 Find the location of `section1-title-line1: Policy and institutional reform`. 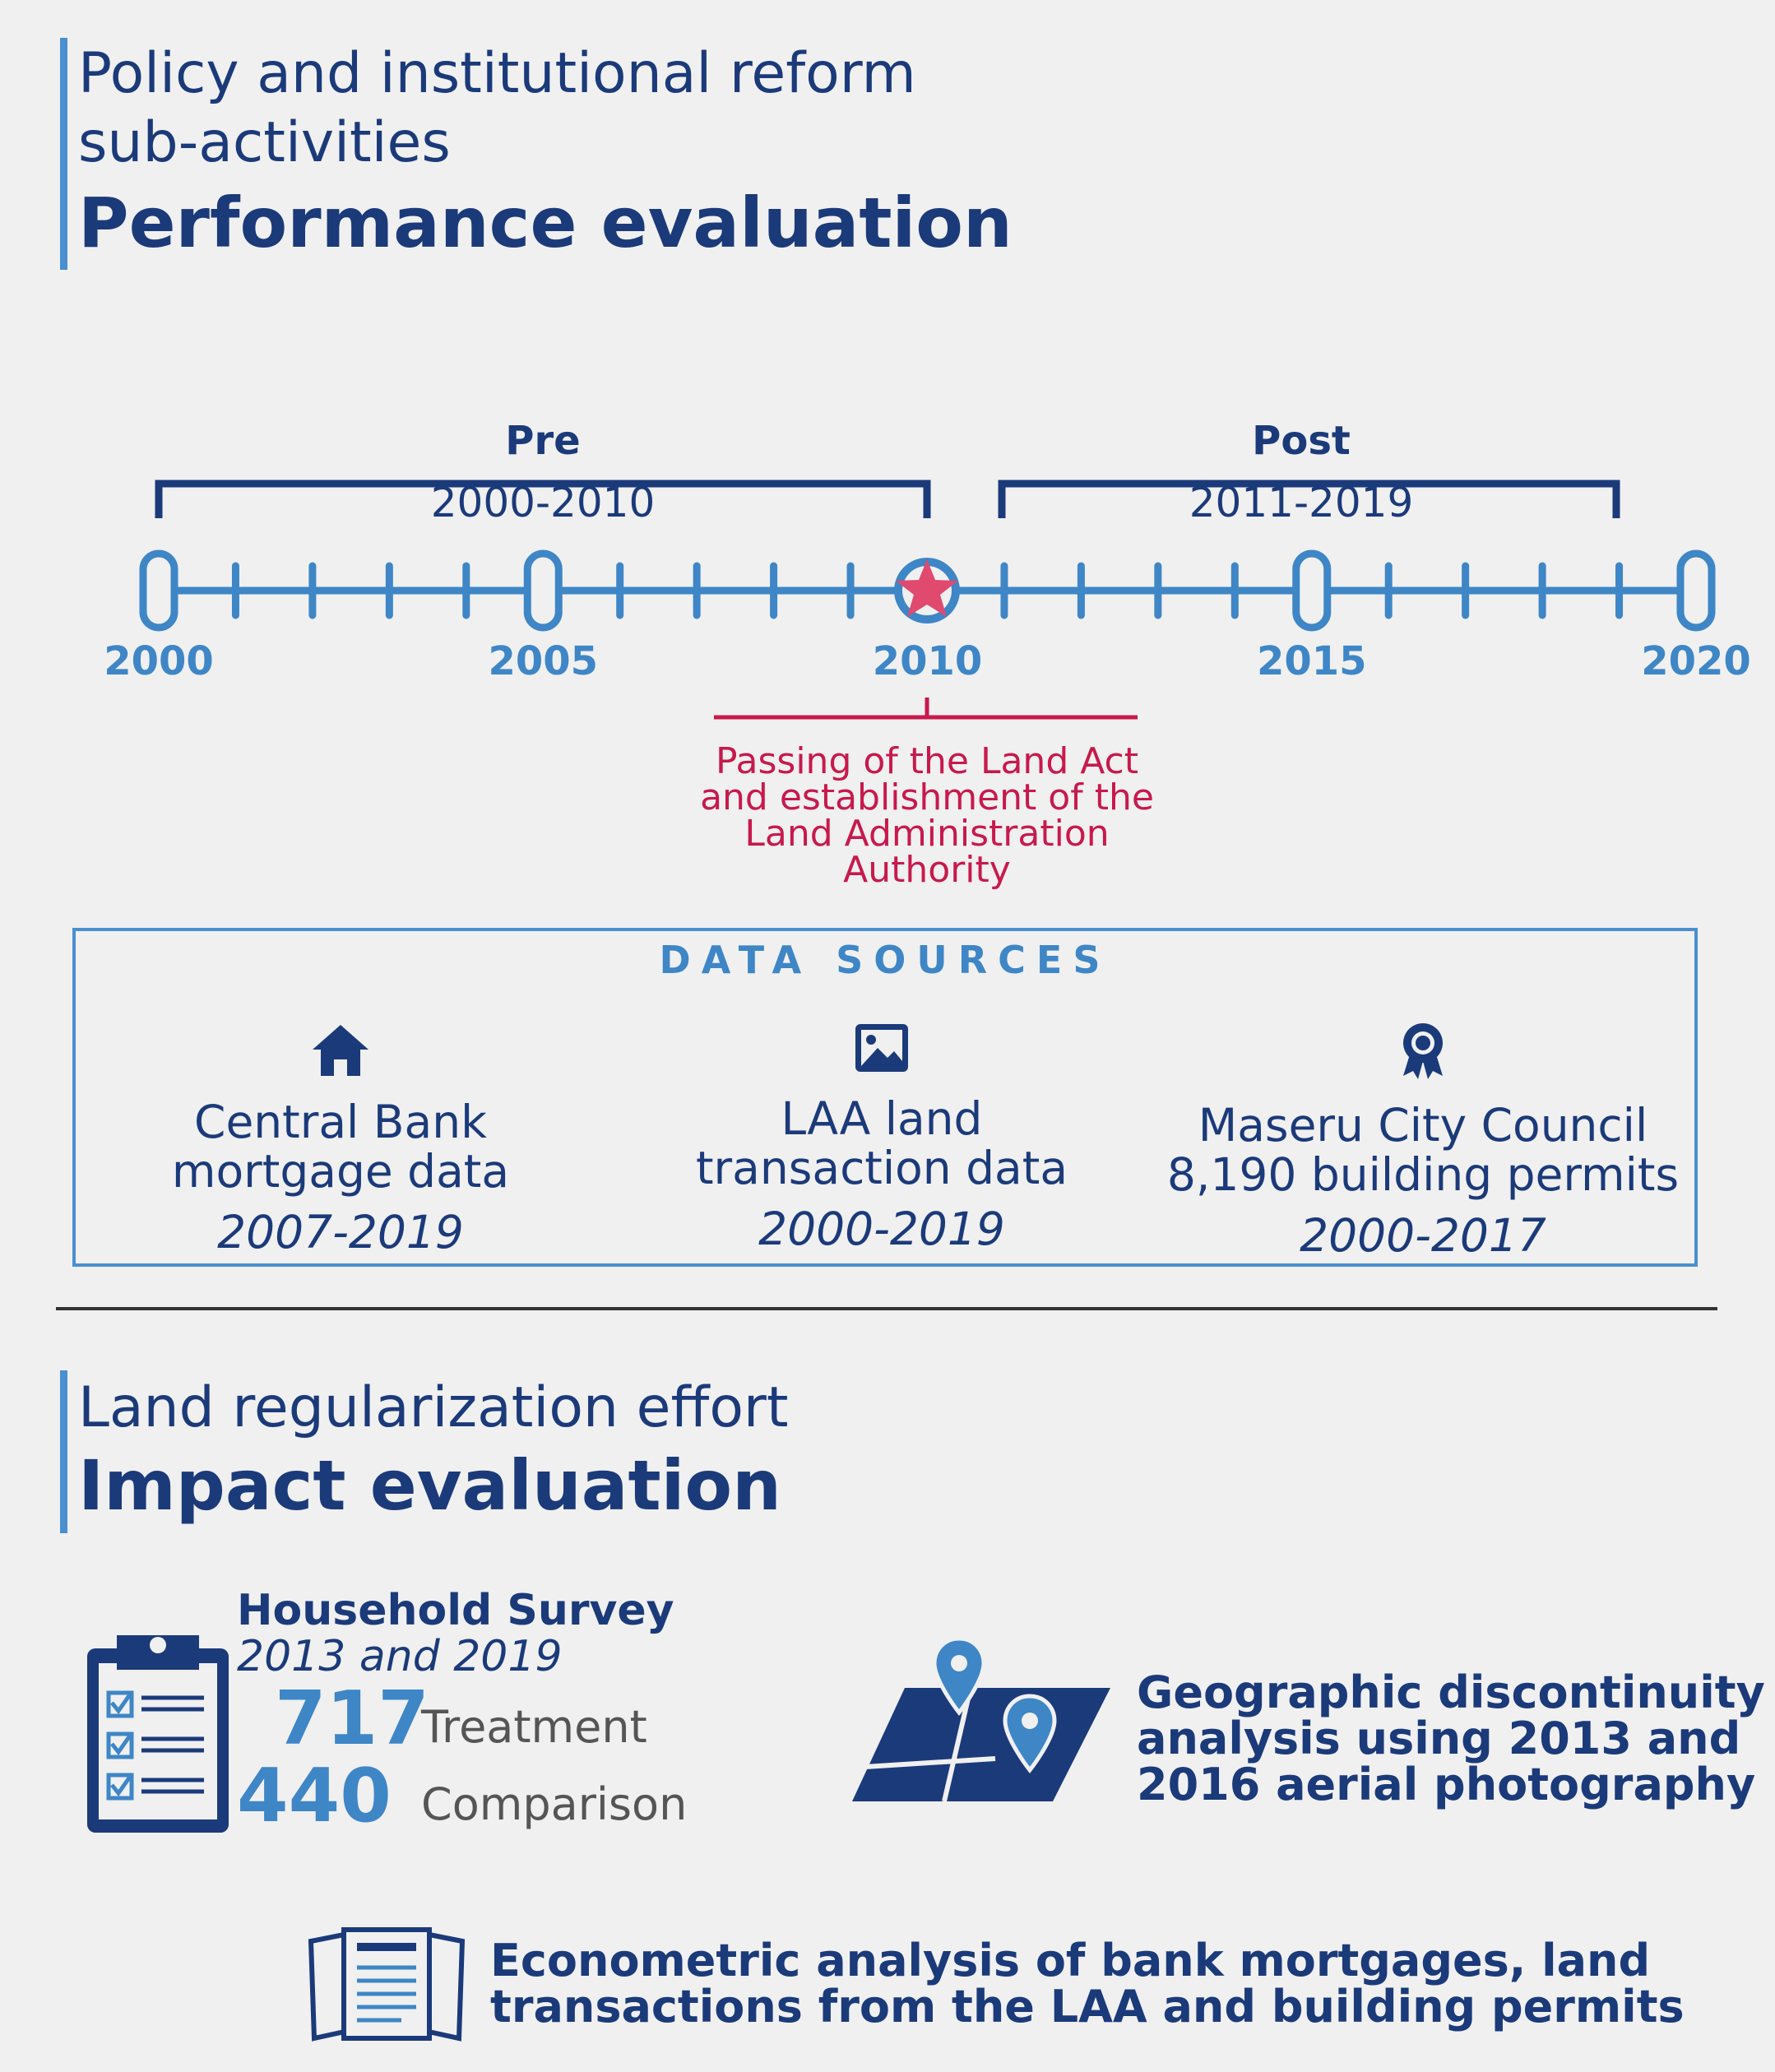

section1-title-line1: Policy and institutional reform is located at coordinates (497, 73).